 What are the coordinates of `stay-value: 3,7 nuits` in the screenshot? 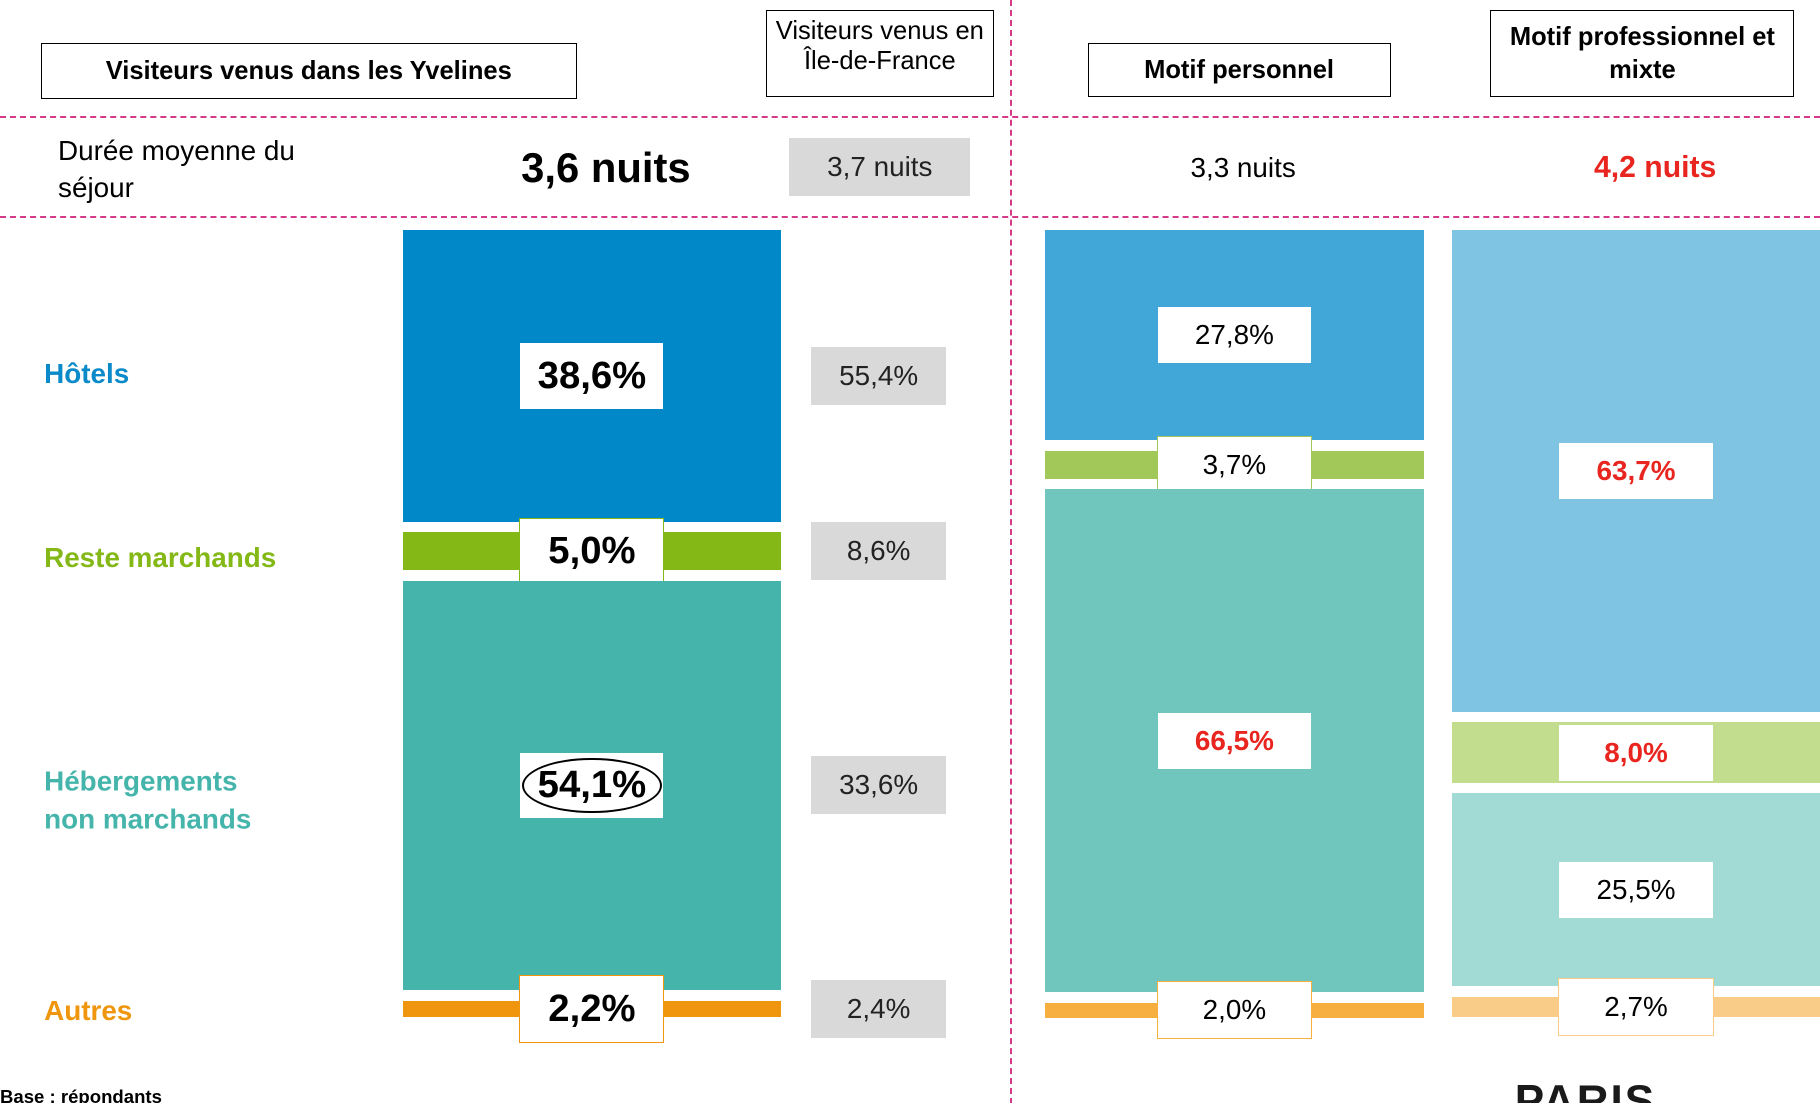 It's located at (880, 167).